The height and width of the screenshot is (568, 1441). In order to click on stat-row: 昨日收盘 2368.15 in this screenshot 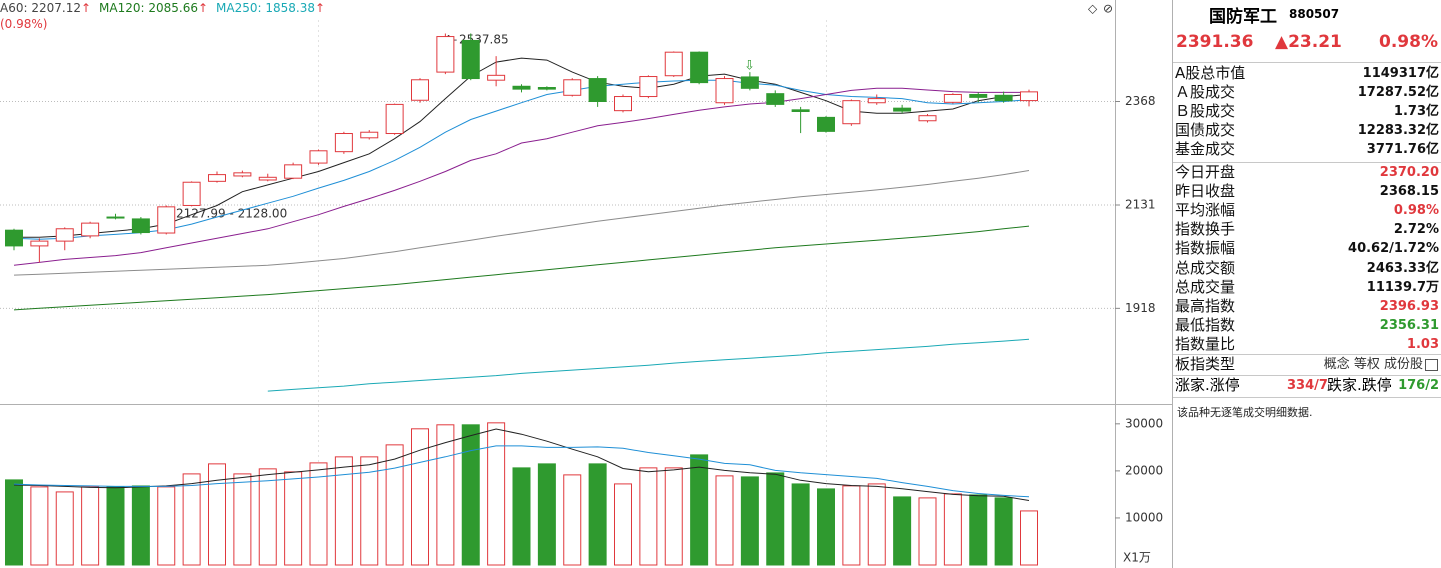, I will do `click(1307, 191)`.